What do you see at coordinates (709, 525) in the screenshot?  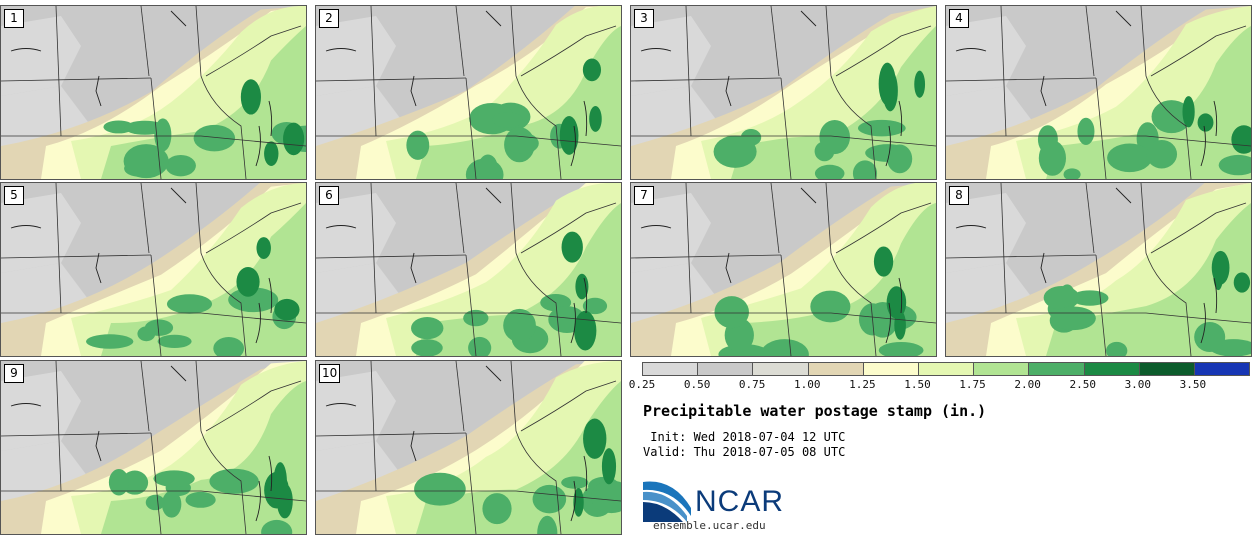 I see `site-url: ensemble.ucar.edu` at bounding box center [709, 525].